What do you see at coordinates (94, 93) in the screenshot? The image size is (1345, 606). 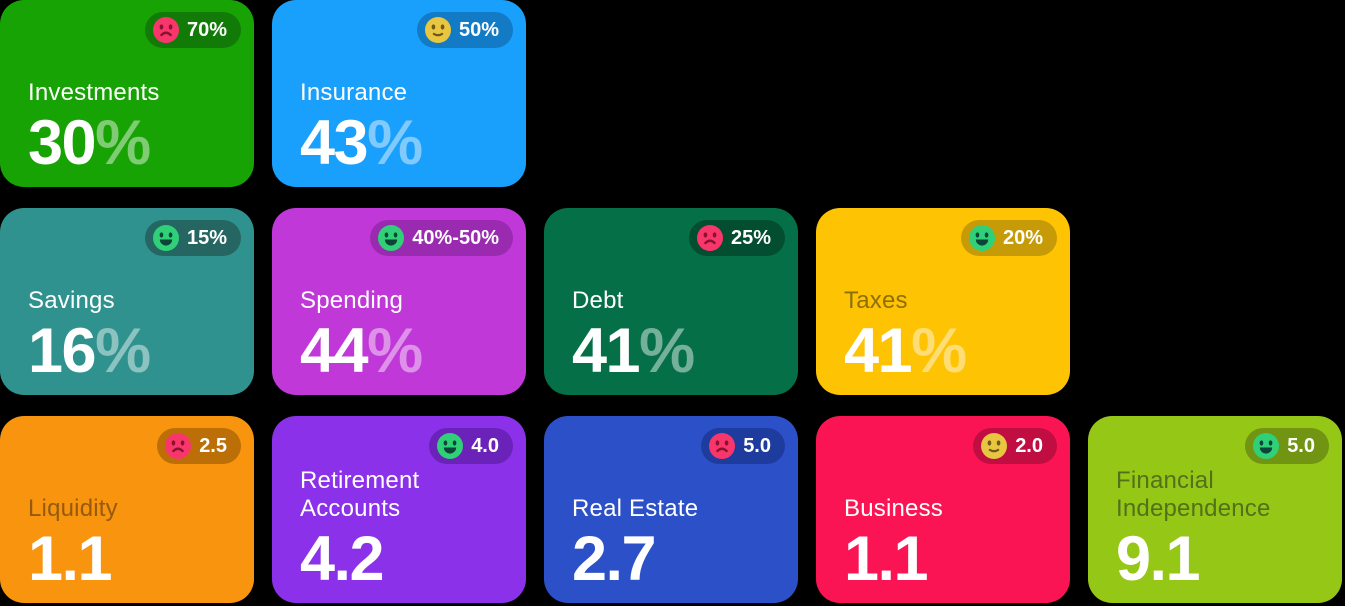 I see `category-label: Investments` at bounding box center [94, 93].